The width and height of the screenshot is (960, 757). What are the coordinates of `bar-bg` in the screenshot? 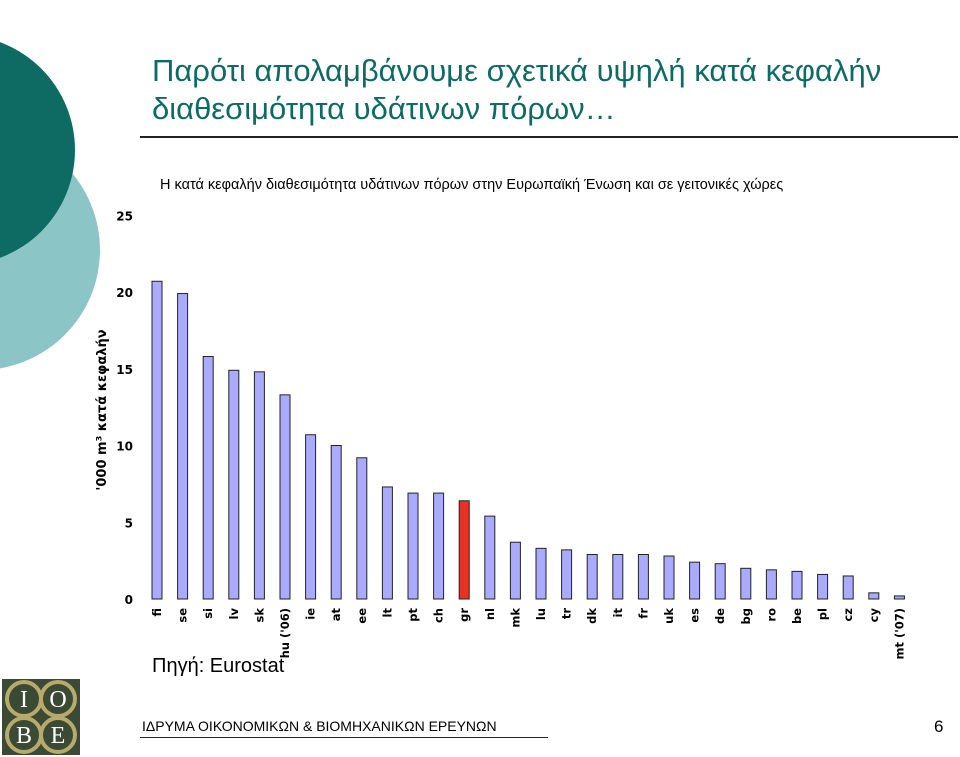 It's located at (746, 583).